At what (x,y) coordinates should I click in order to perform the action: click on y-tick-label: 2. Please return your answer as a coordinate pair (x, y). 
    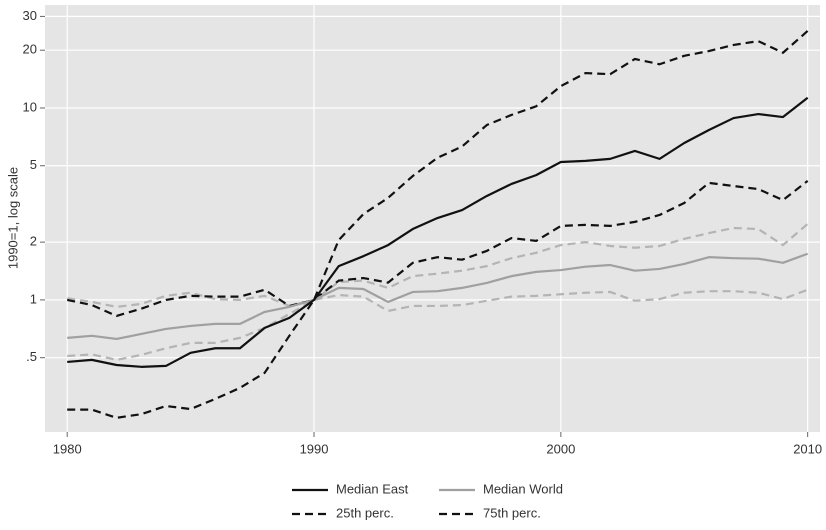
    Looking at the image, I should click on (33, 241).